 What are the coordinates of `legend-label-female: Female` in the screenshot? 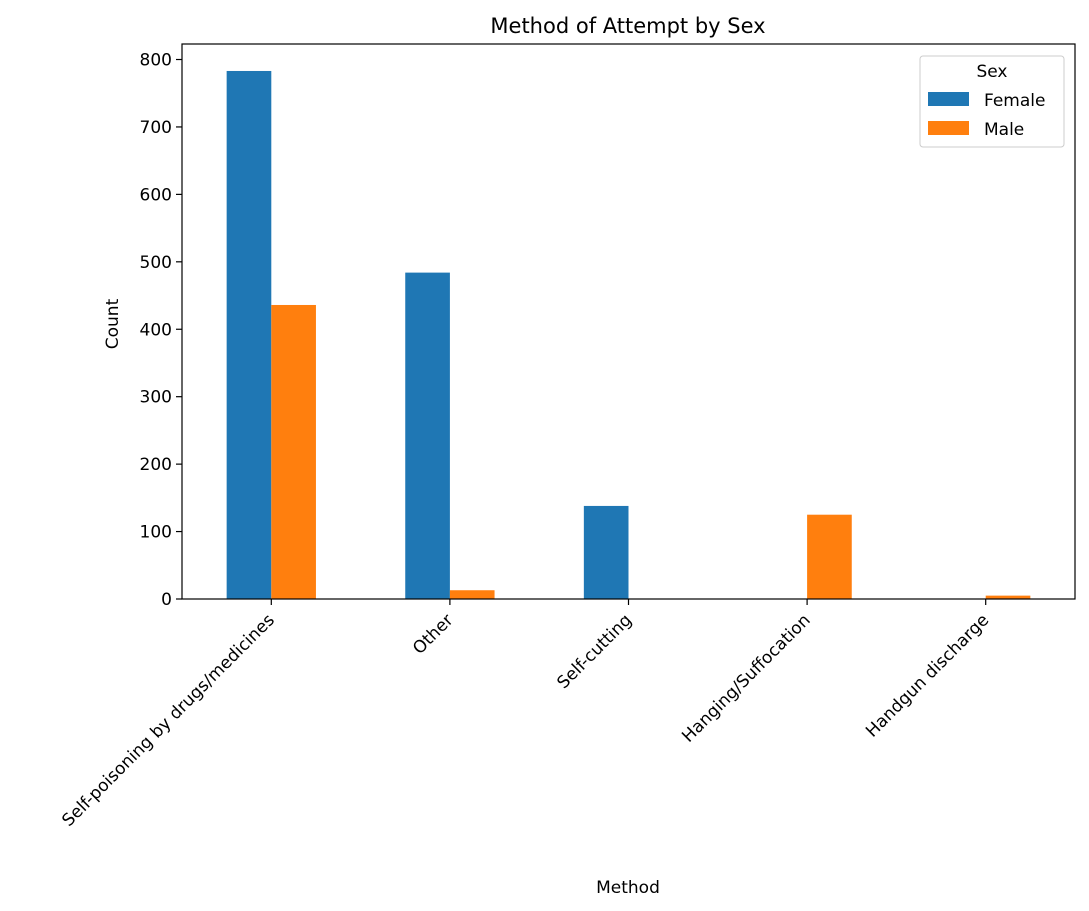 It's located at (1014, 101).